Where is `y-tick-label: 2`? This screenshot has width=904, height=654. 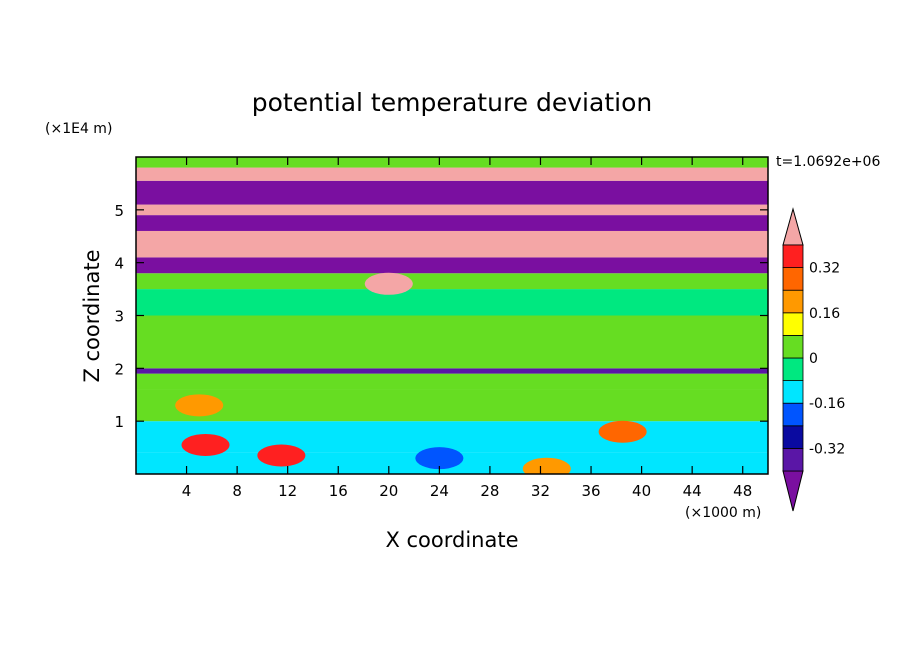 y-tick-label: 2 is located at coordinates (119, 369).